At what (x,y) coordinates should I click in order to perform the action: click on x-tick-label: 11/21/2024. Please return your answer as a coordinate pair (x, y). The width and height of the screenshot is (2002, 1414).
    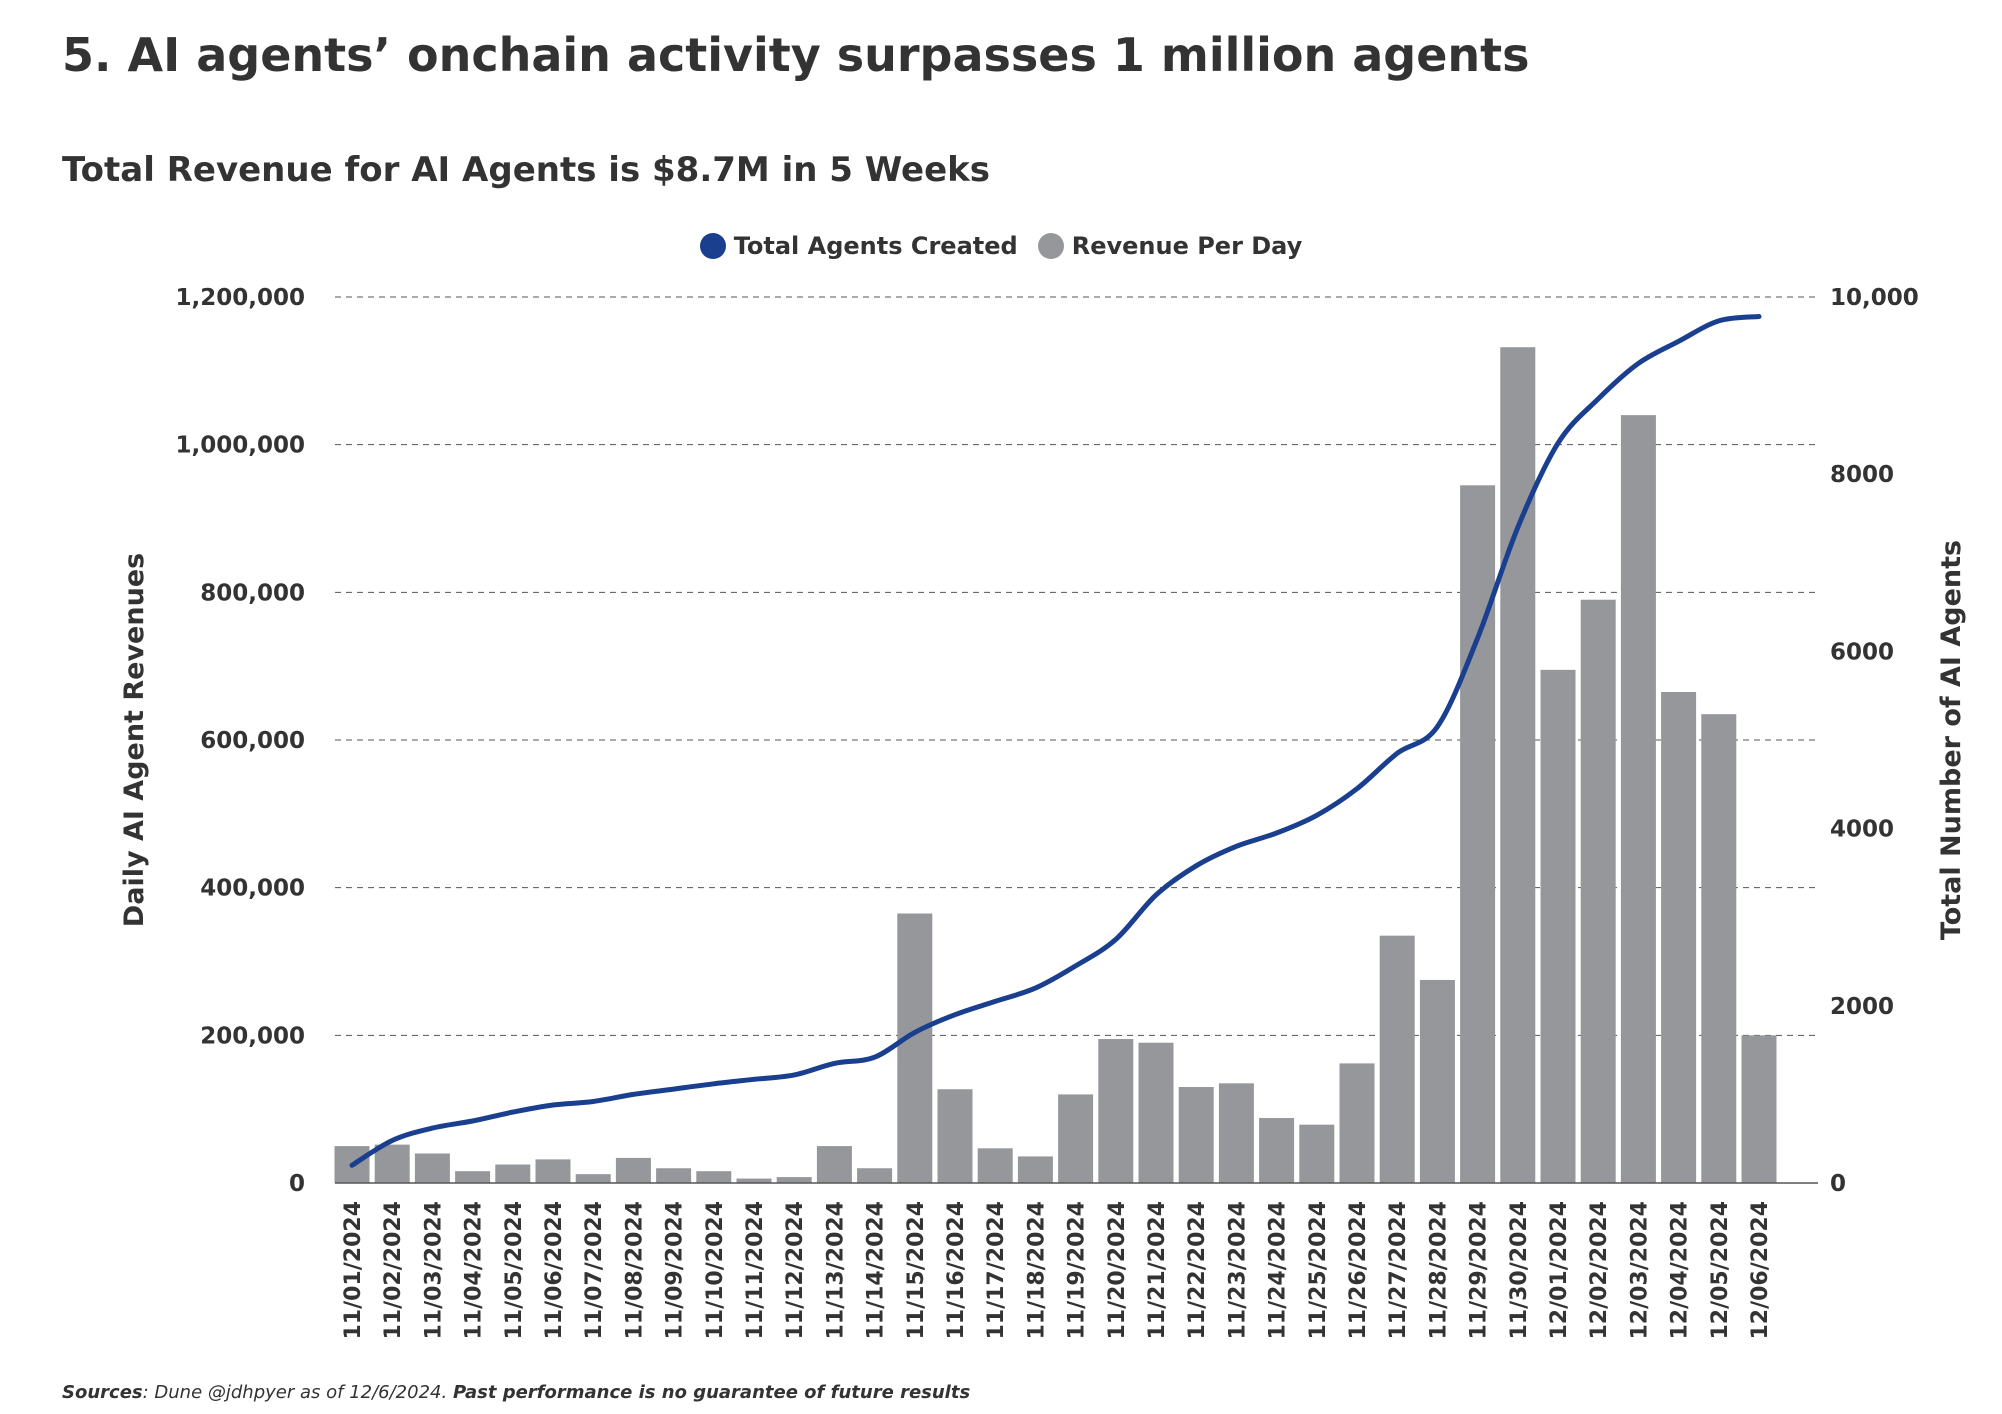
    Looking at the image, I should click on (1157, 1270).